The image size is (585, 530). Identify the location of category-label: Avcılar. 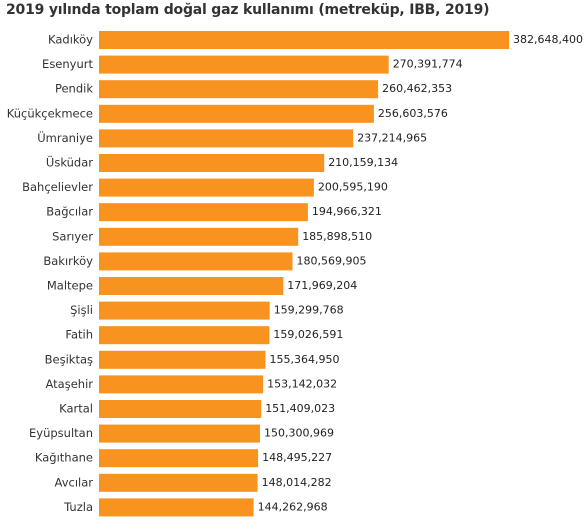
(74, 482).